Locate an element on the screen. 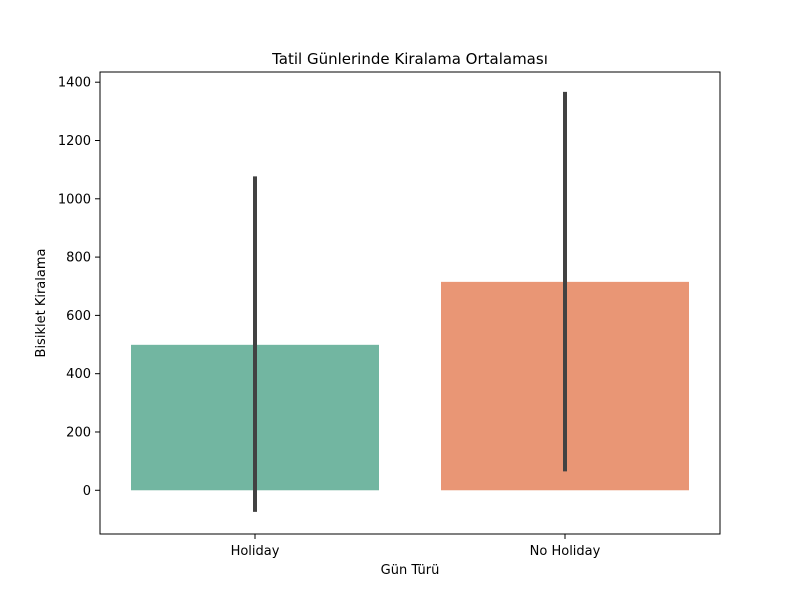 This screenshot has height=600, width=800. y-tick-label: 800 is located at coordinates (78, 258).